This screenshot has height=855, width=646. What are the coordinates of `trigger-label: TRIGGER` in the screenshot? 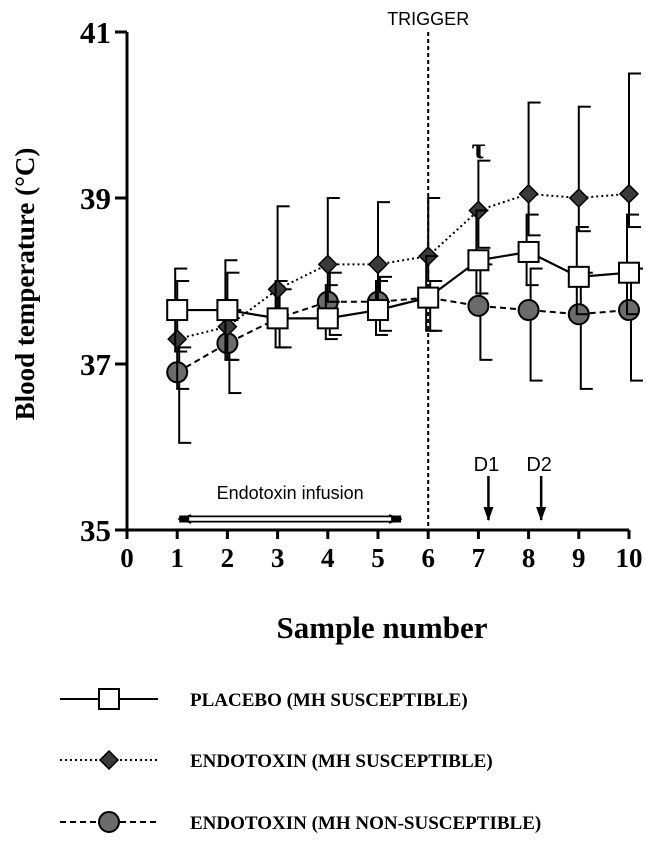 It's located at (428, 19).